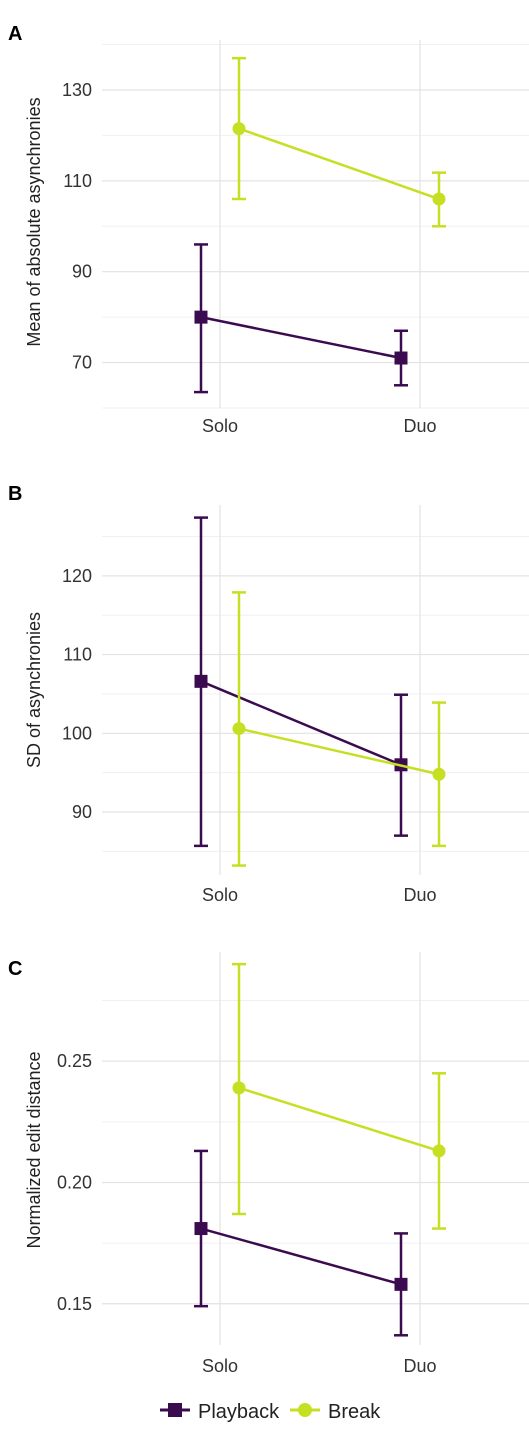 Image resolution: width=529 pixels, height=1449 pixels. What do you see at coordinates (74, 1182) in the screenshot?
I see `y-tick-label: 0.20` at bounding box center [74, 1182].